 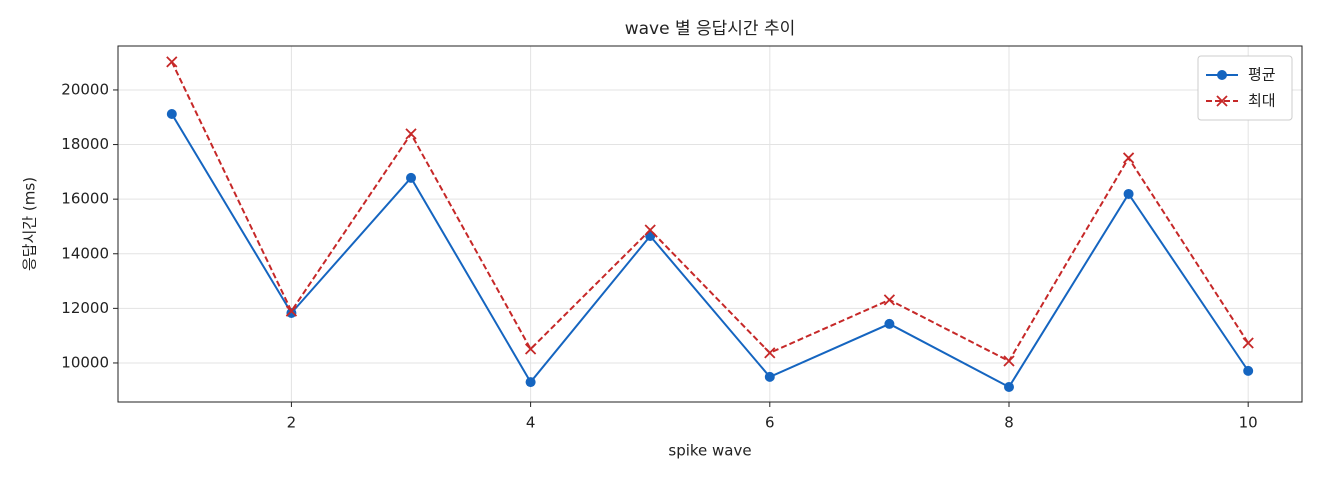 What do you see at coordinates (1009, 423) in the screenshot?
I see `x-tick-label: 8` at bounding box center [1009, 423].